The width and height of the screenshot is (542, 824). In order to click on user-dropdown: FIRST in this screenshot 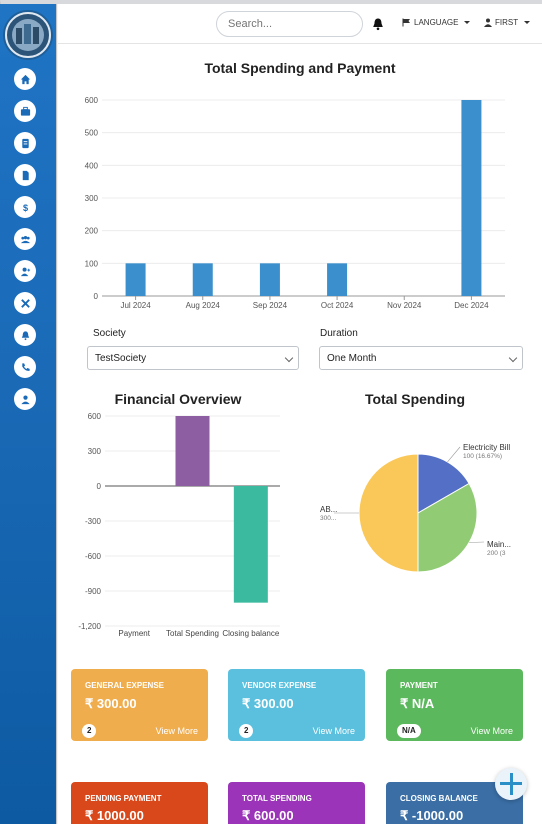, I will do `click(507, 22)`.